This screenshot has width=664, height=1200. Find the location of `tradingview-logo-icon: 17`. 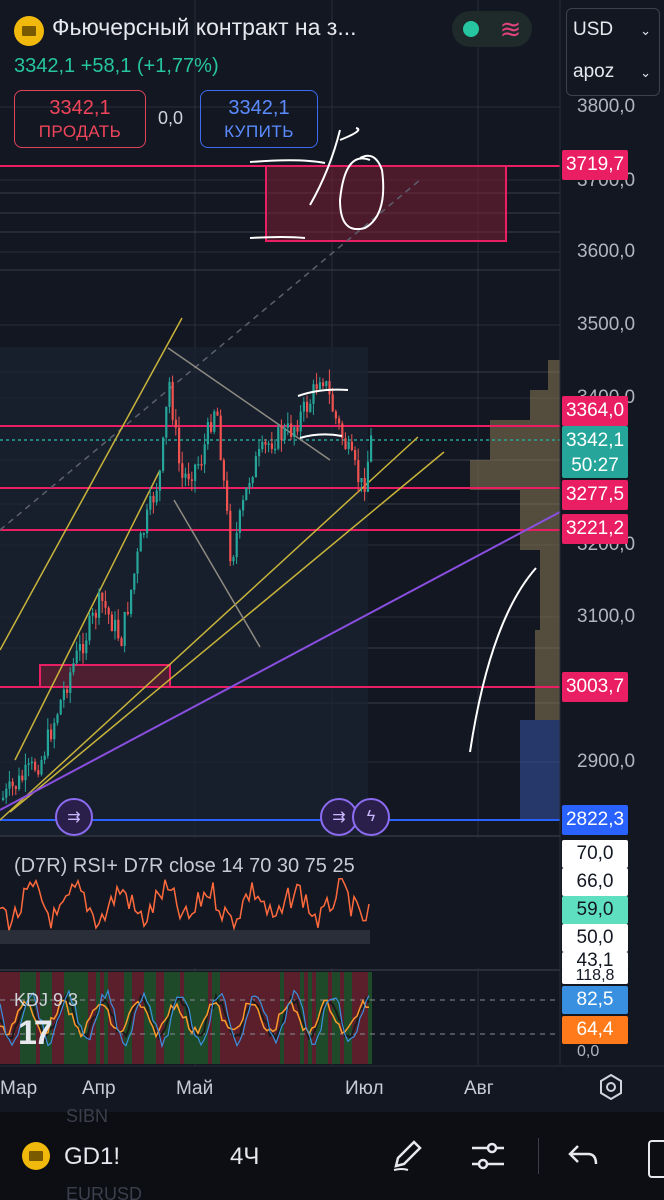

tradingview-logo-icon: 17 is located at coordinates (35, 1033).